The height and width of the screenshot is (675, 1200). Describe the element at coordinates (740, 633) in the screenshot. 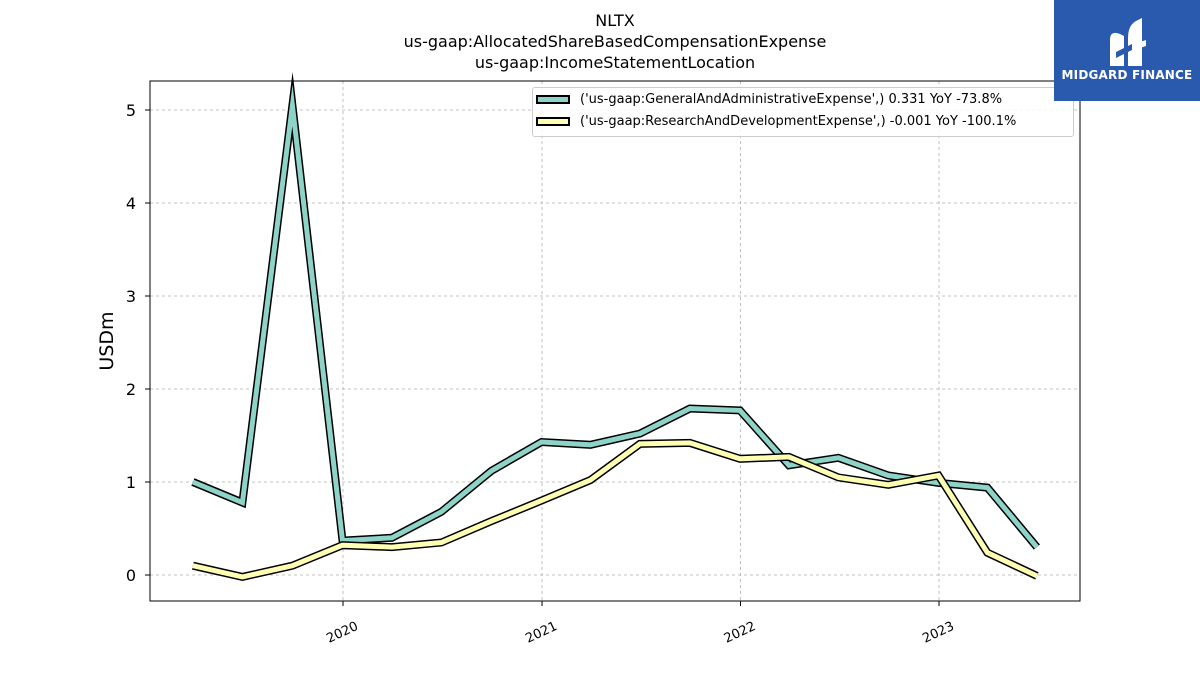

I see `x-tick-label: 2022` at that location.